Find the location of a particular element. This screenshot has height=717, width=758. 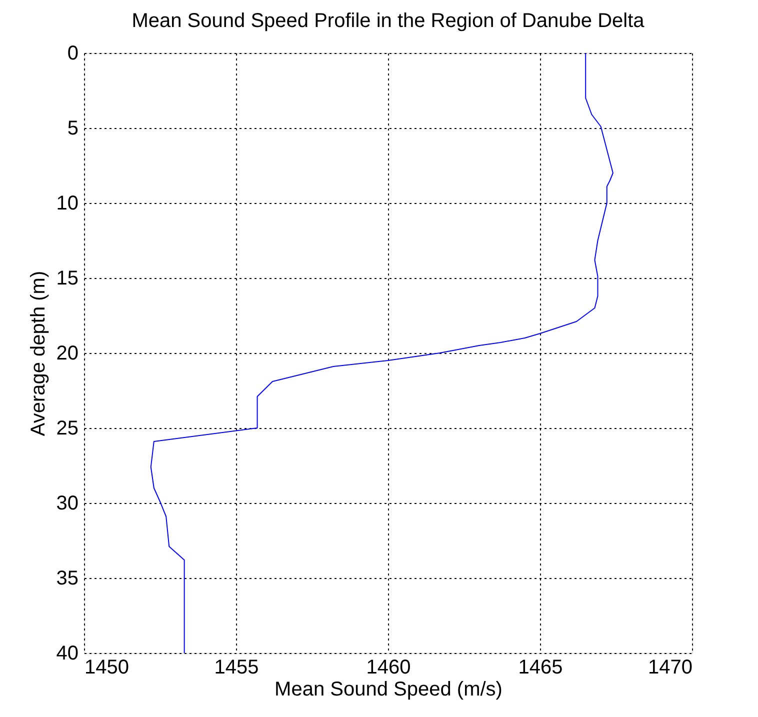

y-tick-label: 5 is located at coordinates (72, 129).